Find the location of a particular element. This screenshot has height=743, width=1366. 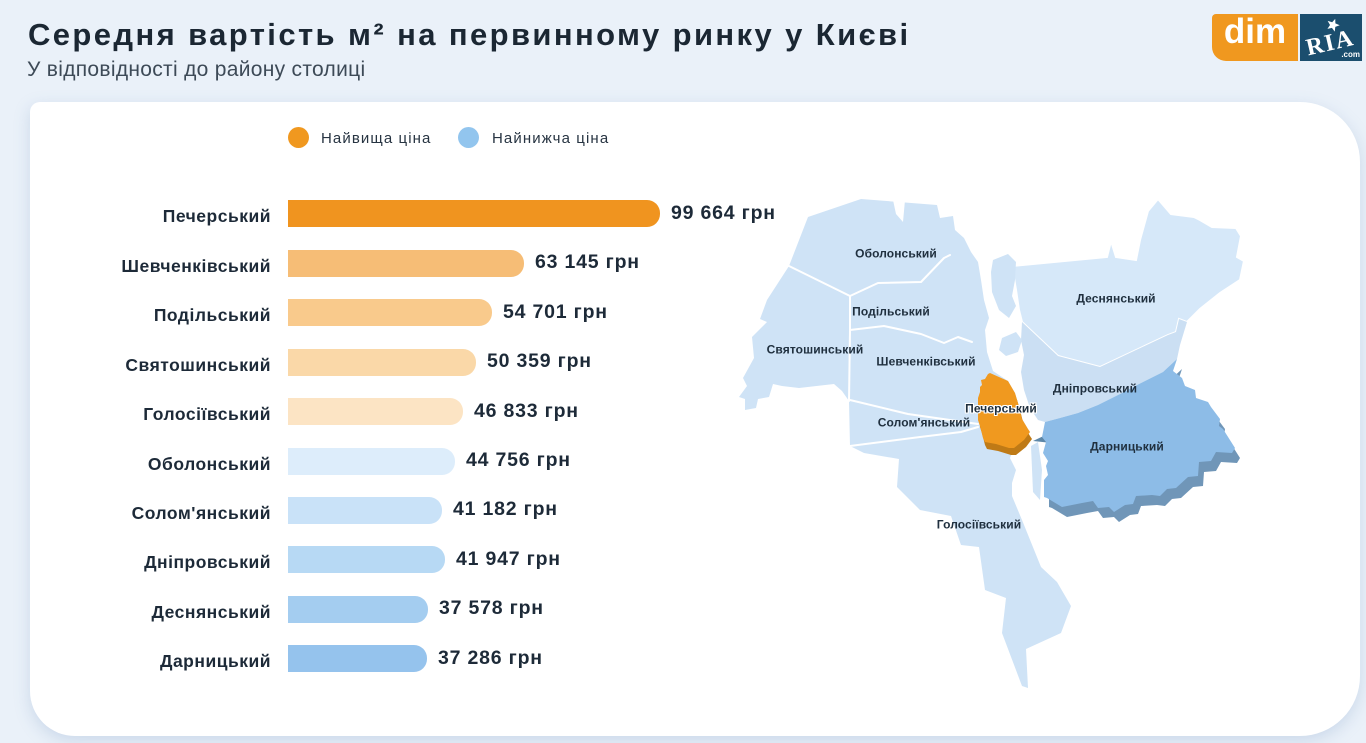

svg-text: .com is located at coordinates (1350, 54).